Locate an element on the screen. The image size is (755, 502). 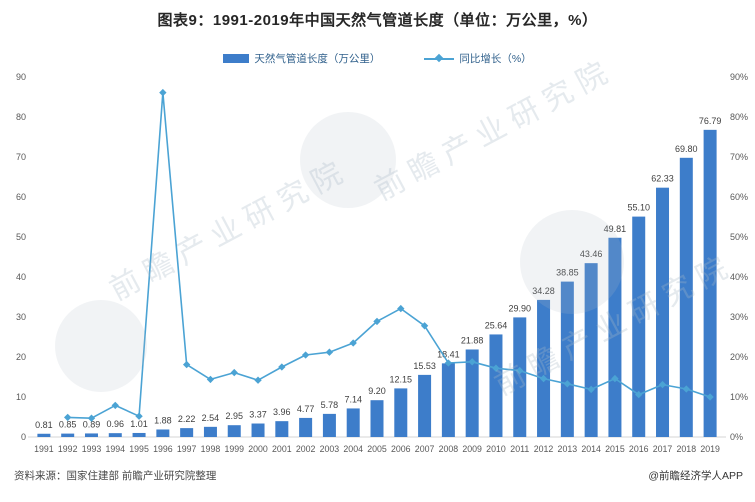
bar-1998 is located at coordinates (210, 431).